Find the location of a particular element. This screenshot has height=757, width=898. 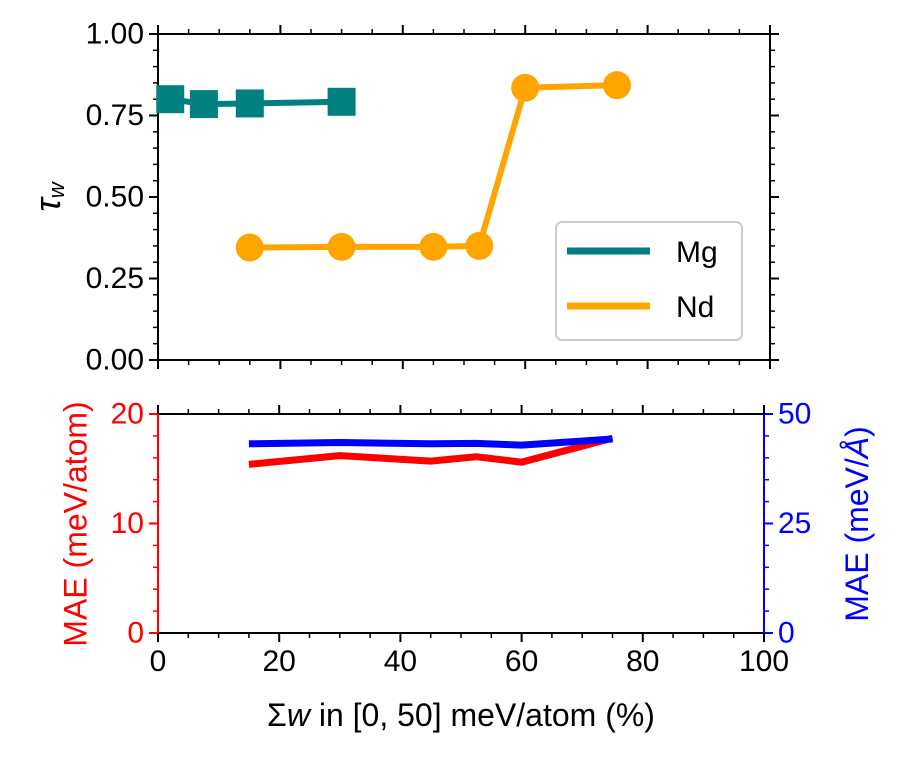

legend-label-nd: Nd is located at coordinates (695, 307).